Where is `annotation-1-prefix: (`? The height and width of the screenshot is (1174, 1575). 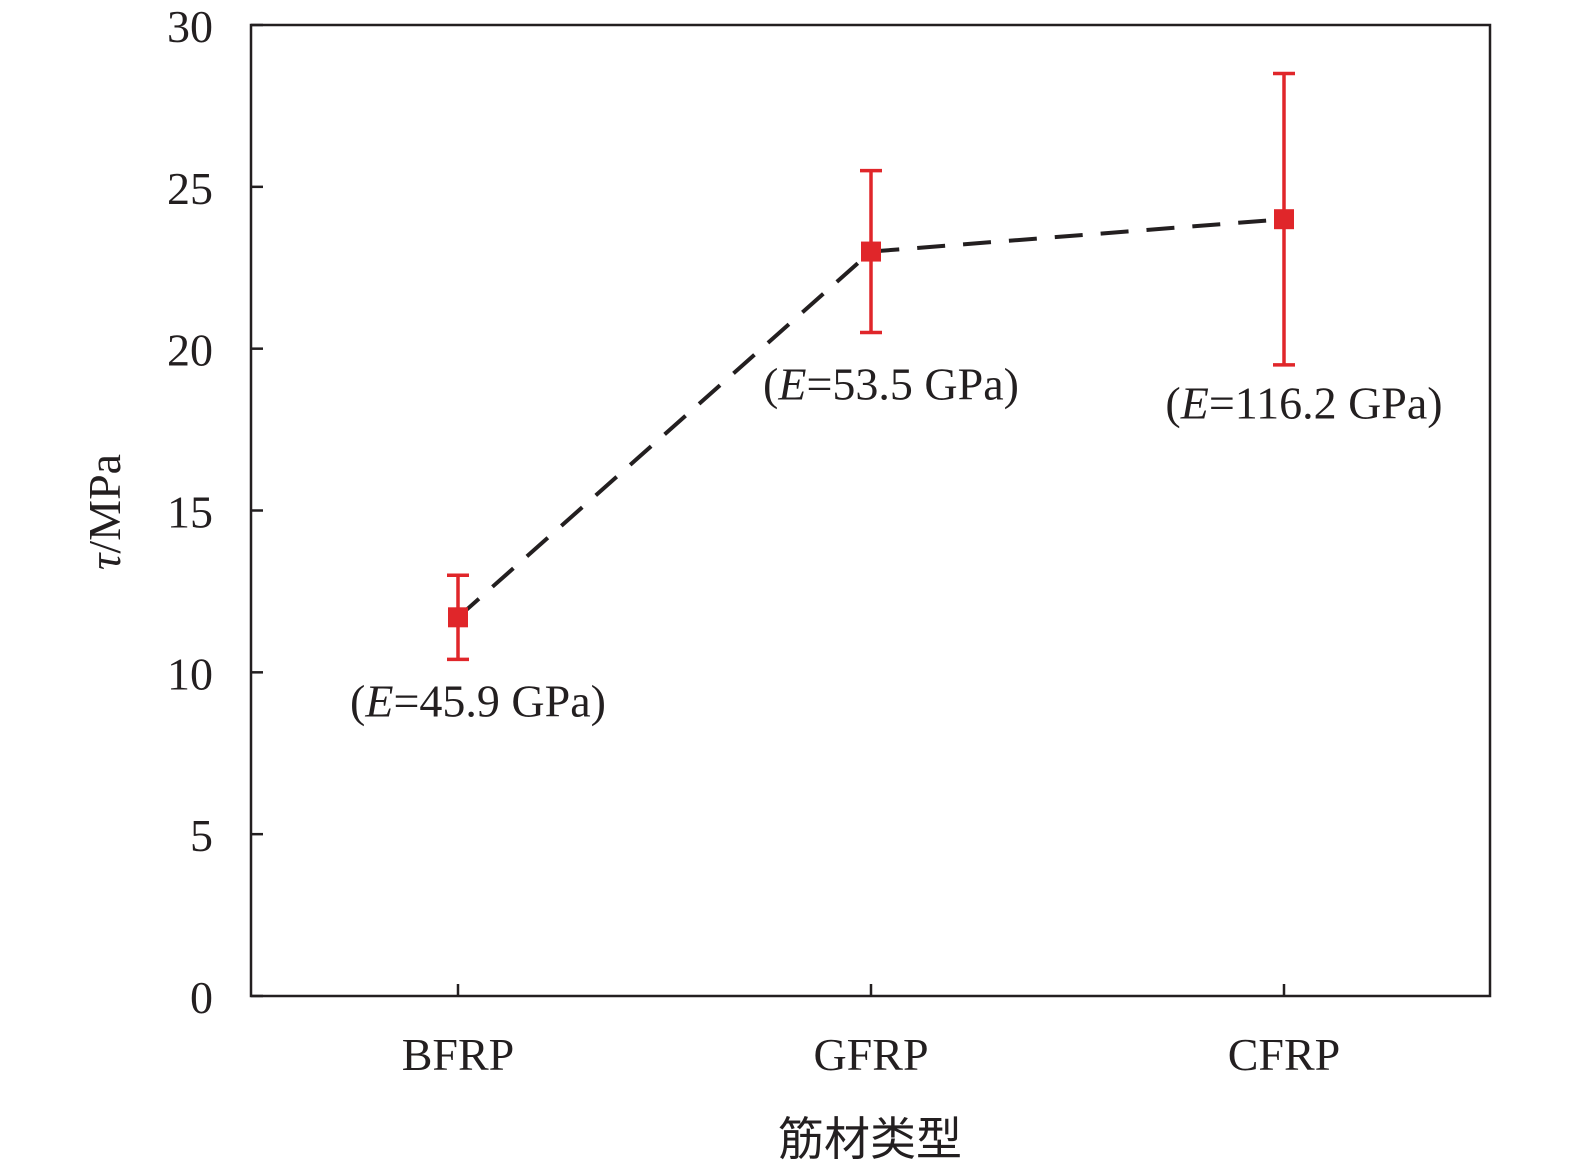 annotation-1-prefix: ( is located at coordinates (770, 383).